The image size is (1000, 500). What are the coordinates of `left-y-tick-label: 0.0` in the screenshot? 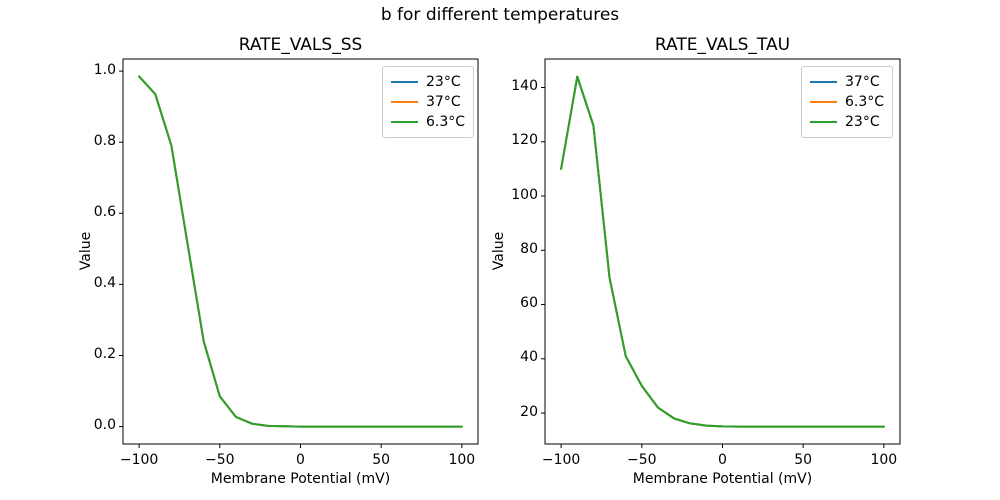 It's located at (104, 425).